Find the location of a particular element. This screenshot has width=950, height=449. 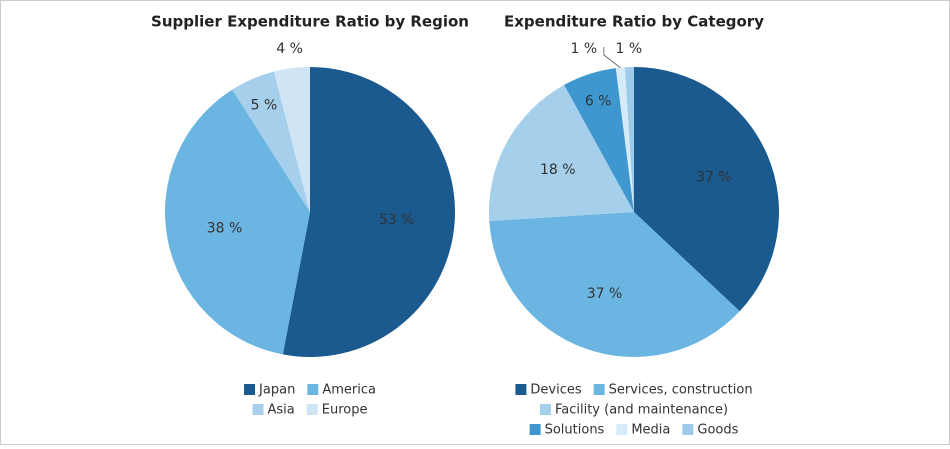

data-label: 5 % is located at coordinates (264, 106).